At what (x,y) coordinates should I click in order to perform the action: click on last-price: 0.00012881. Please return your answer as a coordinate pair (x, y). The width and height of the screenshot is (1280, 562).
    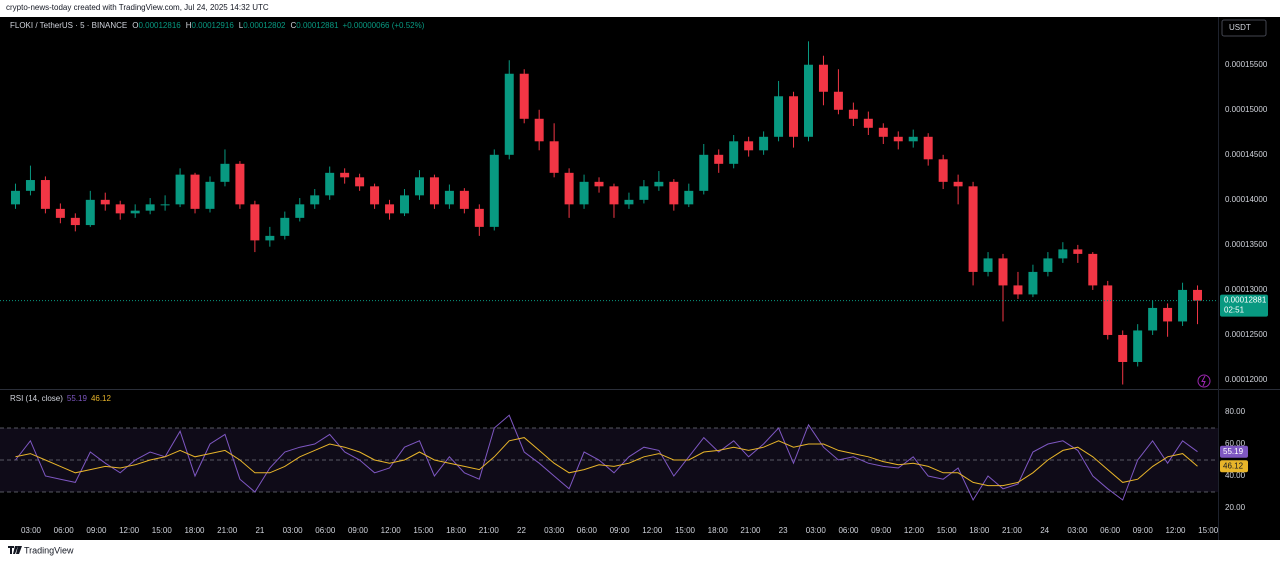
    Looking at the image, I should click on (1245, 300).